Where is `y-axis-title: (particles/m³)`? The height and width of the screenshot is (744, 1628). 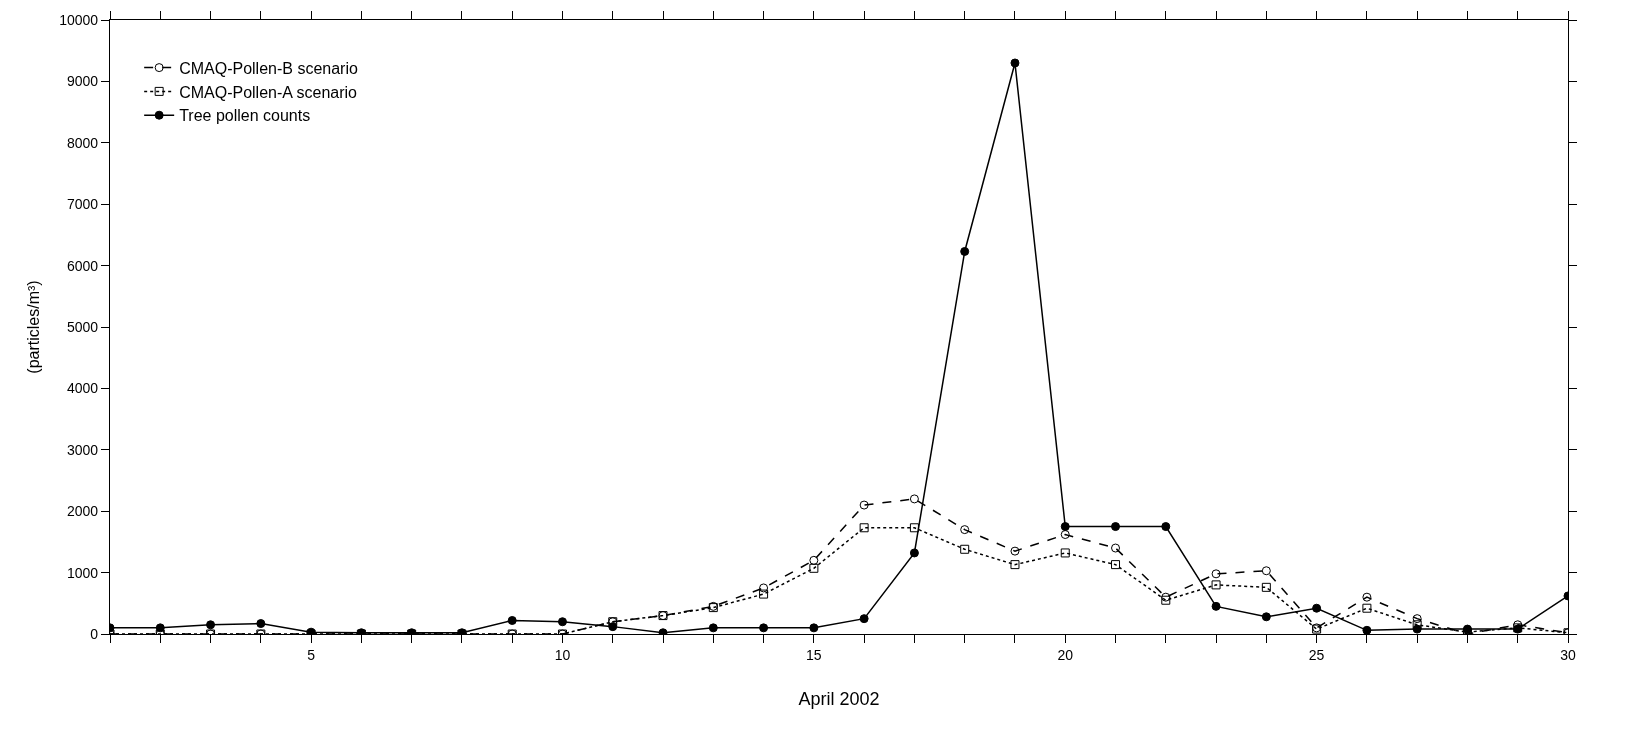 y-axis-title: (particles/m³) is located at coordinates (34, 327).